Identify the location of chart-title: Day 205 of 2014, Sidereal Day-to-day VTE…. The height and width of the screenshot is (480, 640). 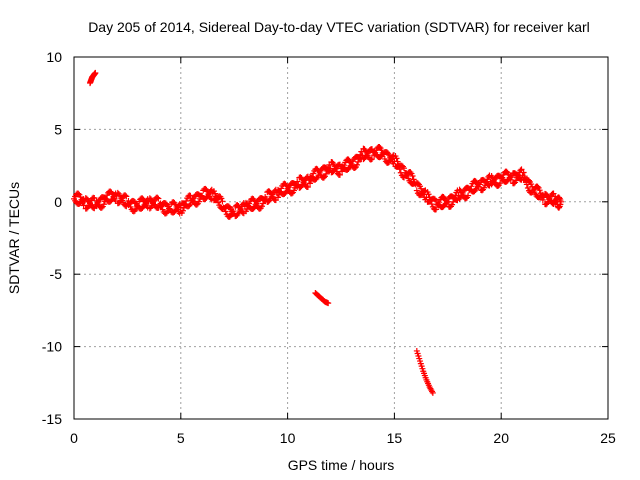
(339, 27).